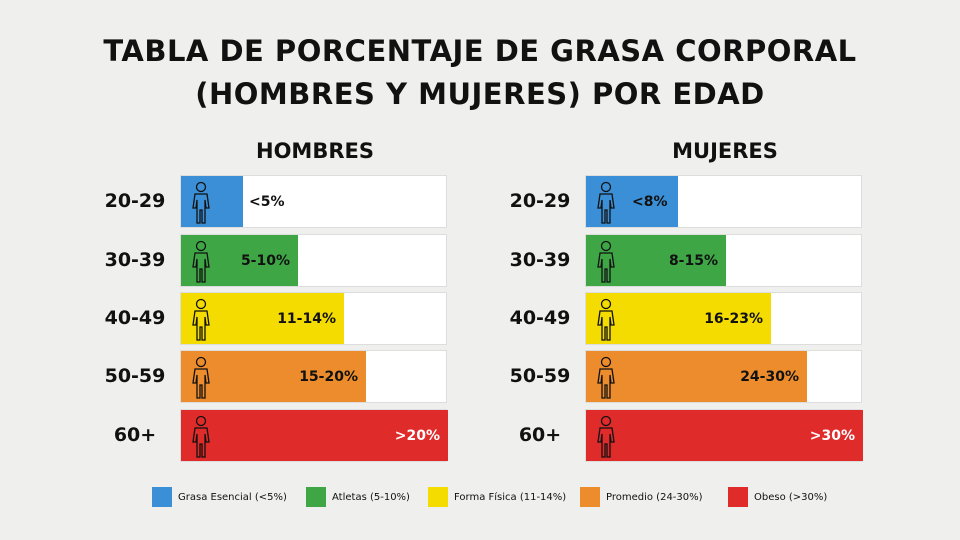 The height and width of the screenshot is (540, 960). Describe the element at coordinates (232, 497) in the screenshot. I see `legend-label: Grasa Esencial (<5%)` at that location.